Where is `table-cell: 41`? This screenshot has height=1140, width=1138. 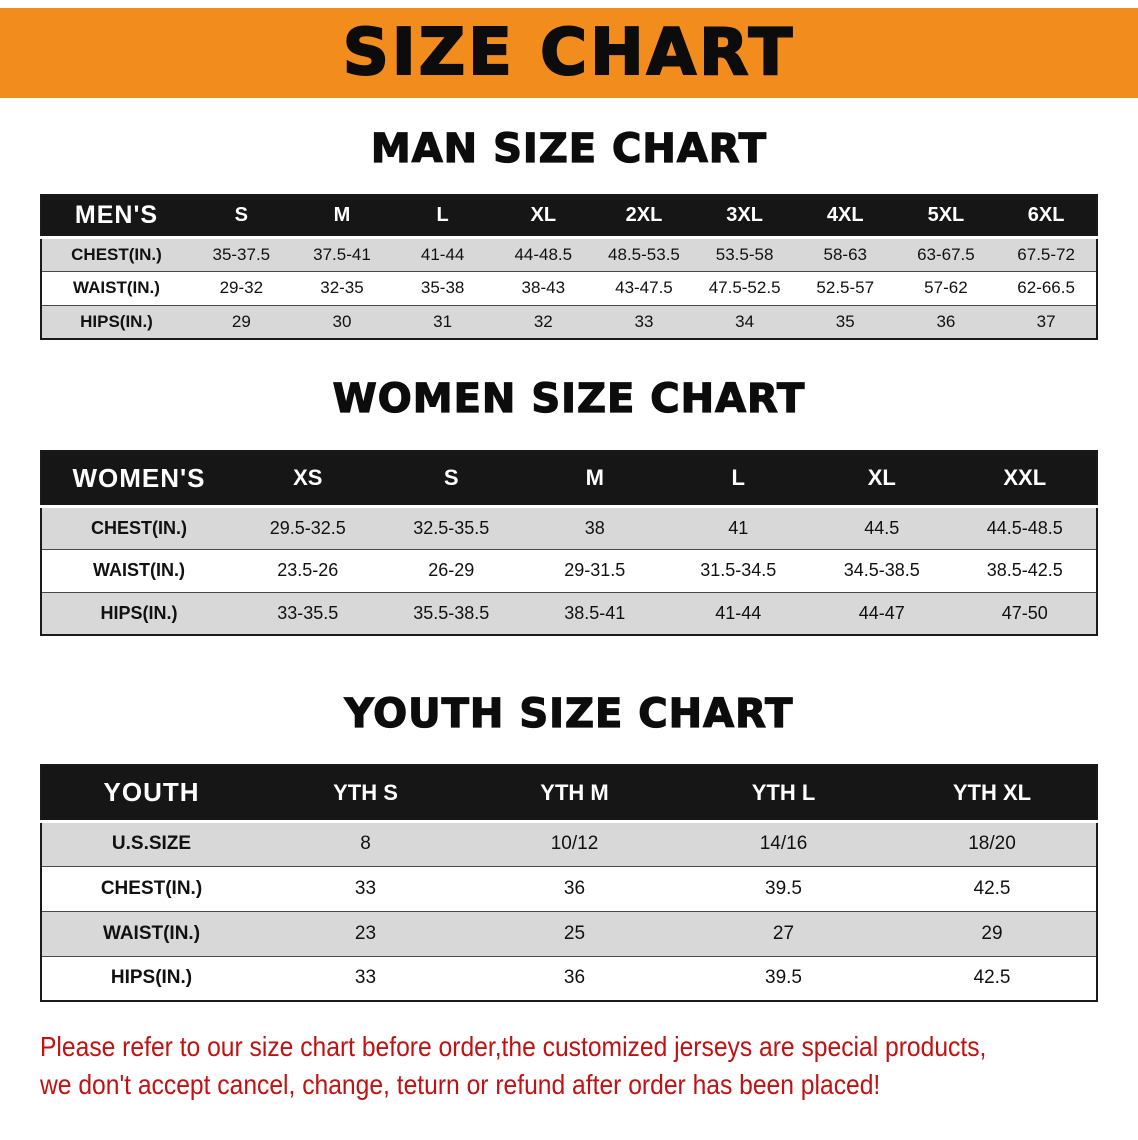 table-cell: 41 is located at coordinates (738, 527).